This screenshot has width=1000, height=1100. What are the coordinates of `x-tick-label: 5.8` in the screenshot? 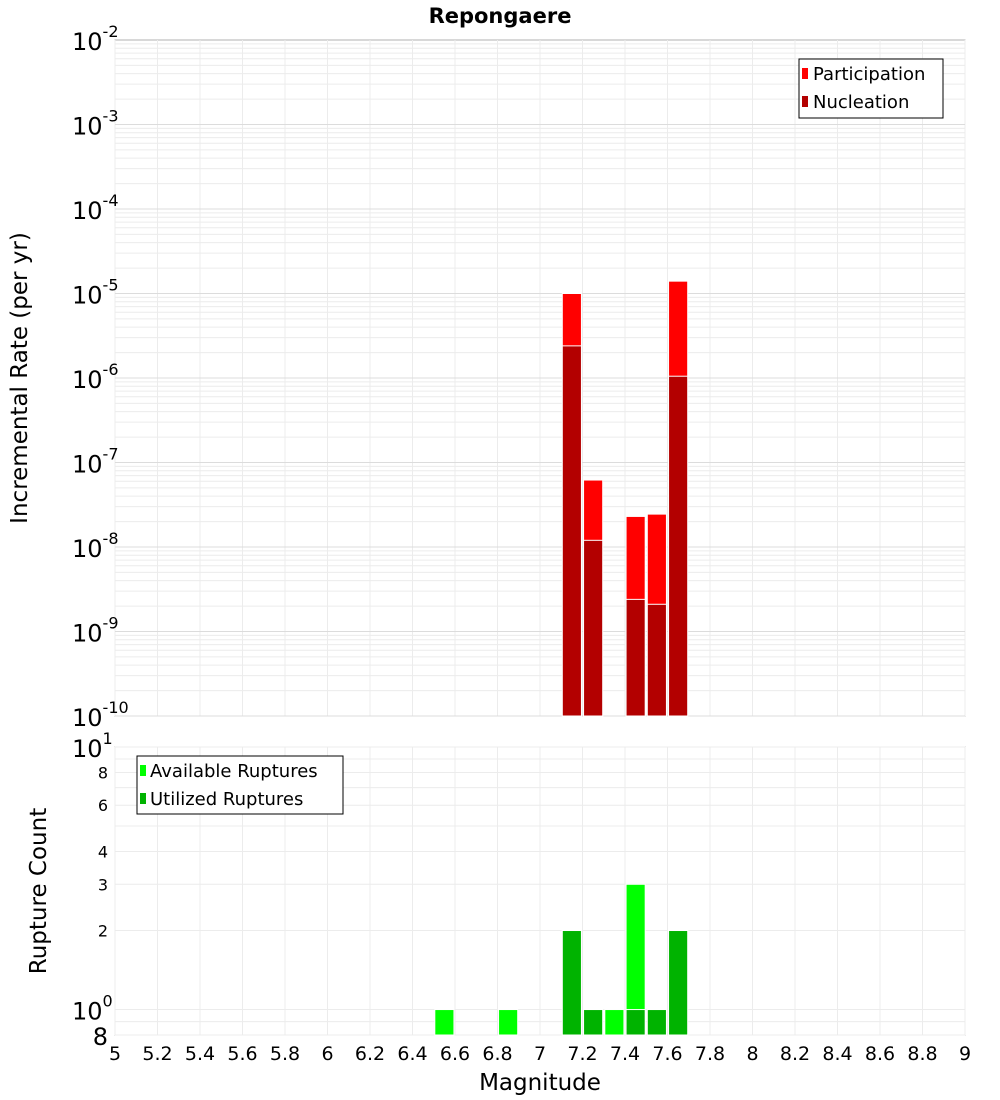 It's located at (285, 1054).